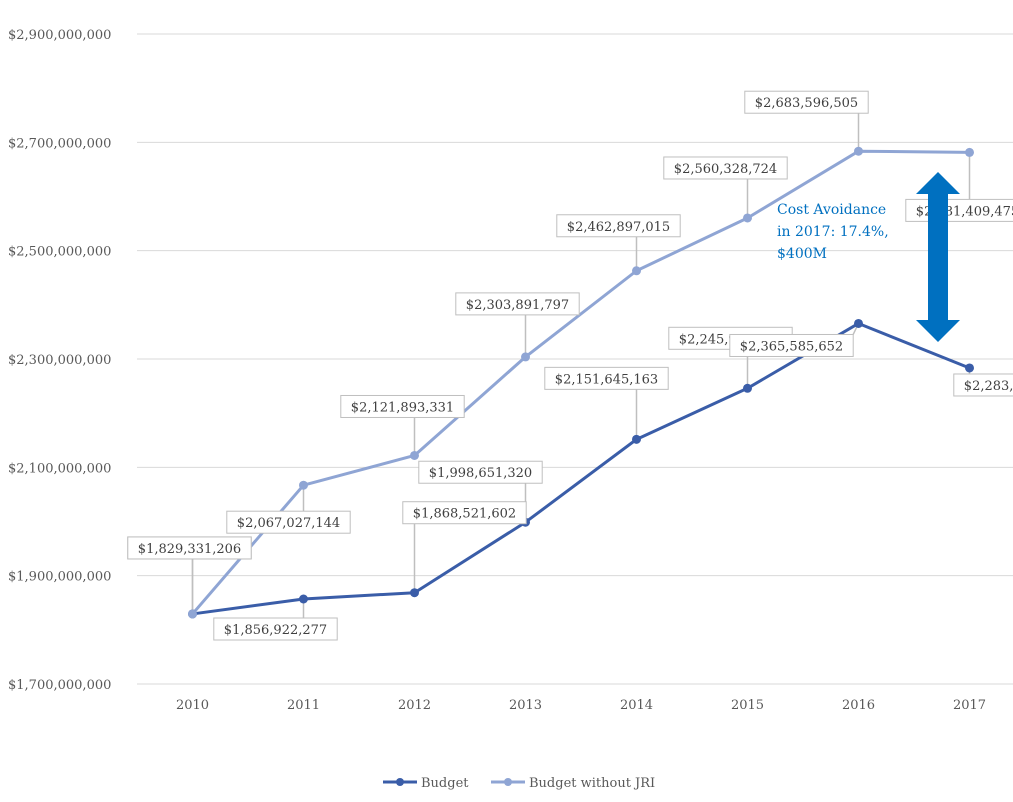 The width and height of the screenshot is (1013, 802). I want to click on data-label: $2,151,645,163, so click(606, 379).